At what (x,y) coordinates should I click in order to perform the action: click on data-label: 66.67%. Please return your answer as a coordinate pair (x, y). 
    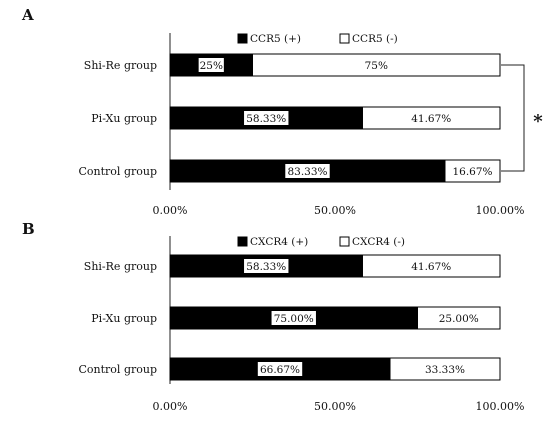
    Looking at the image, I should click on (280, 370).